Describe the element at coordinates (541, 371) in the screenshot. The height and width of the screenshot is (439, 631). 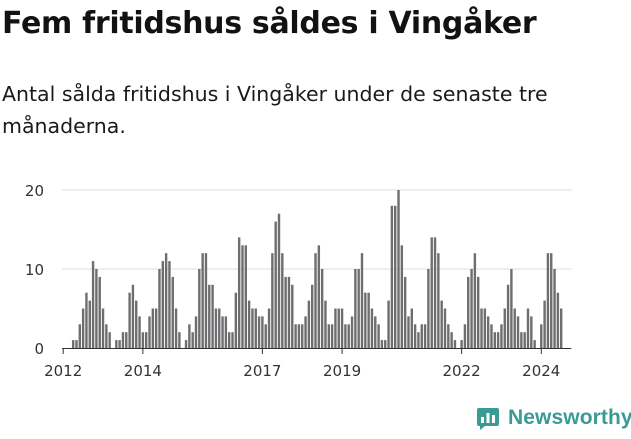
I see `x-tick-label: 2024` at that location.